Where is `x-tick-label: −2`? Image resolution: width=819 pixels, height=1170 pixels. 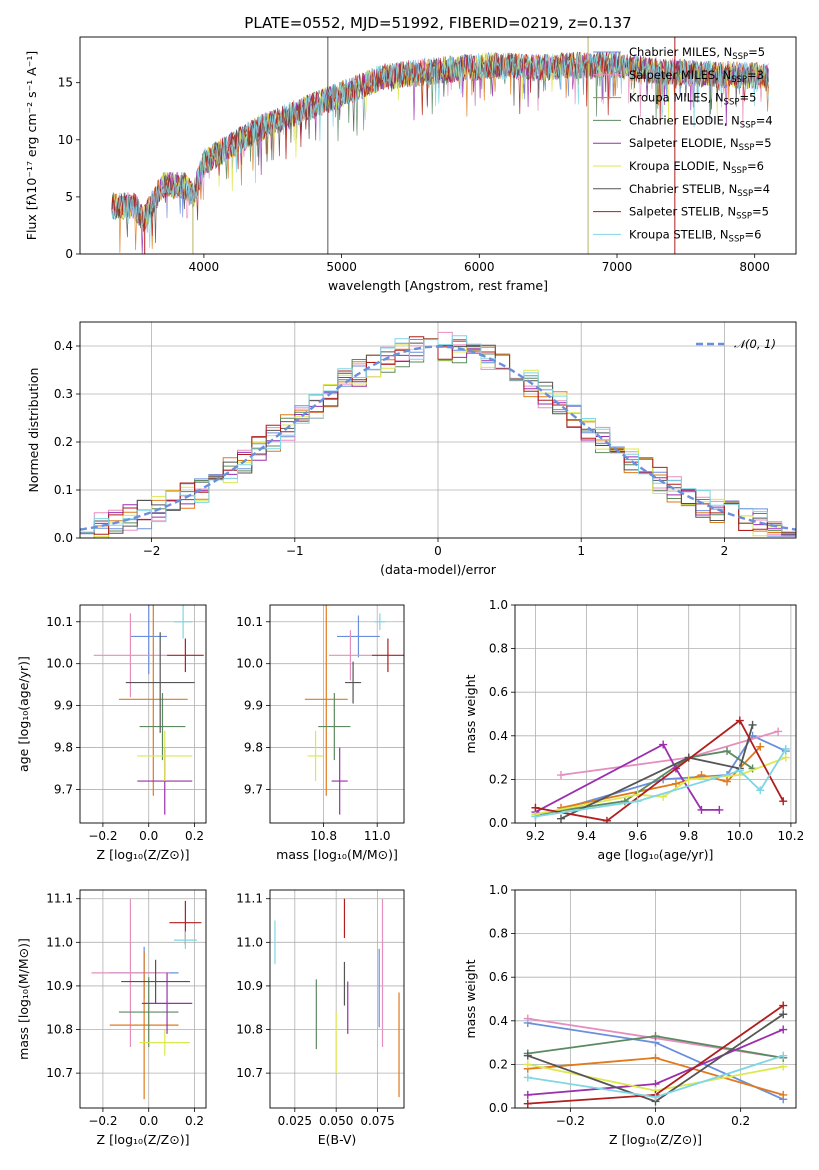 x-tick-label: −2 is located at coordinates (152, 551).